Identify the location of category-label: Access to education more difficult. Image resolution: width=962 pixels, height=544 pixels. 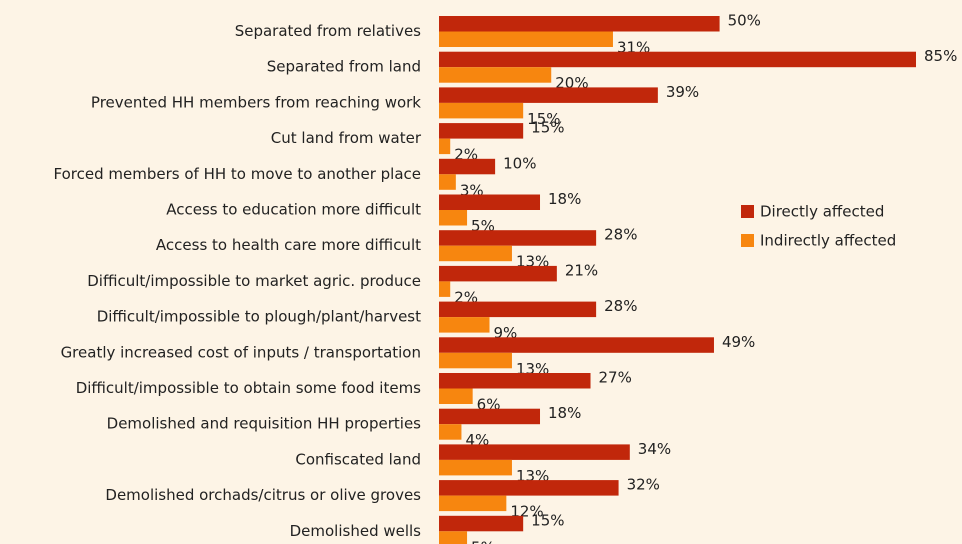
(293, 210).